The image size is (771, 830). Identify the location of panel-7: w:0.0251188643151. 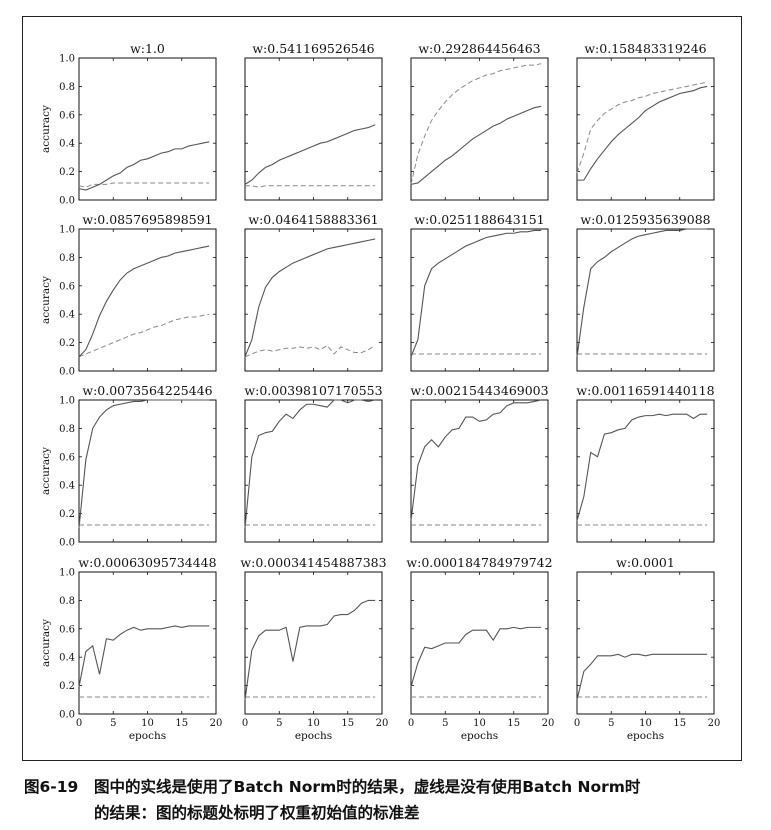
(479, 292).